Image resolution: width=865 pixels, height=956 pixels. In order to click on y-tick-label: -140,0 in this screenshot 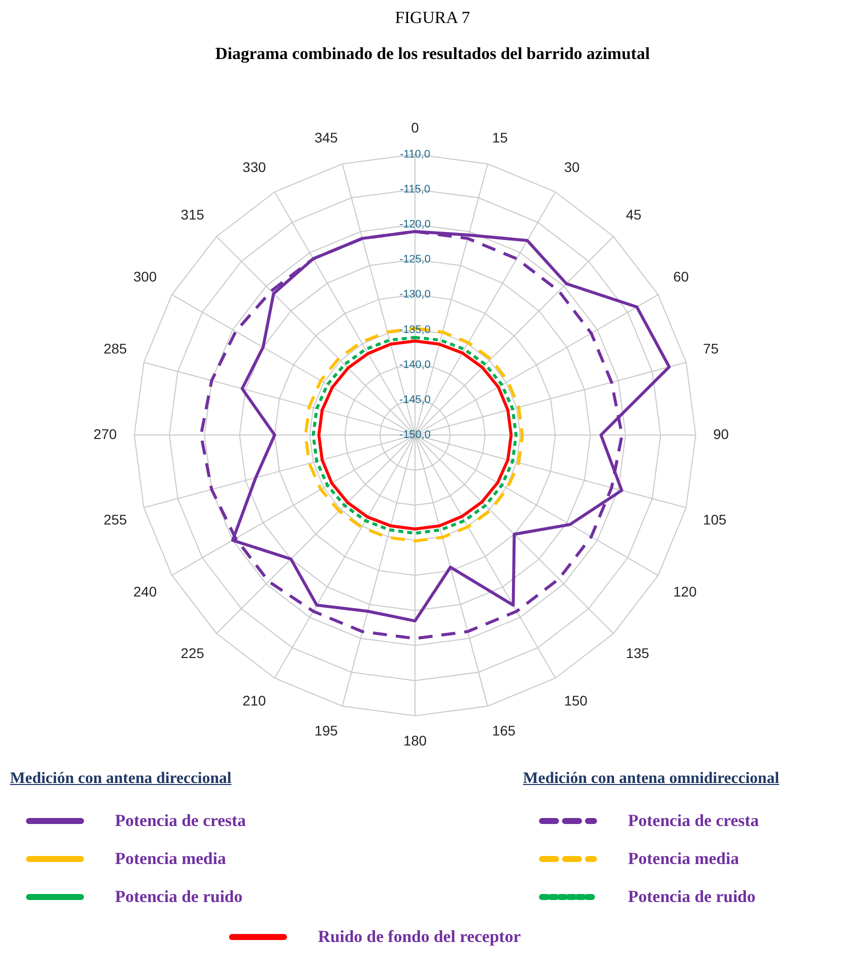, I will do `click(415, 364)`.